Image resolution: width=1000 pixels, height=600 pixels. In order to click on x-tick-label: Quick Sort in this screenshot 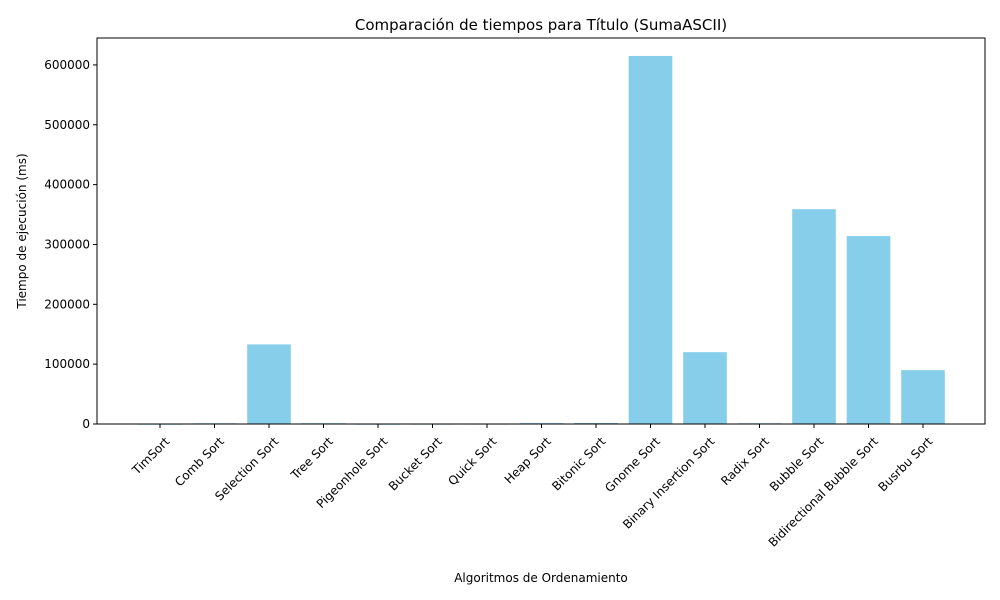, I will do `click(472, 461)`.